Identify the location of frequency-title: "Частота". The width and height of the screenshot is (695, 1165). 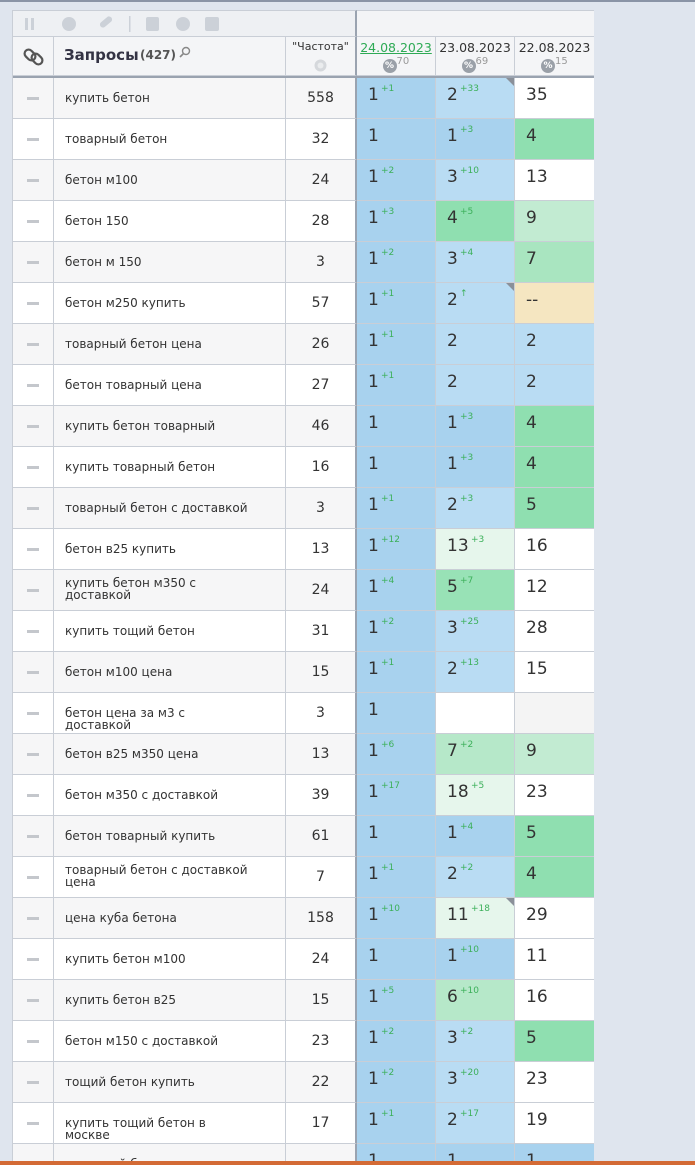
(320, 46).